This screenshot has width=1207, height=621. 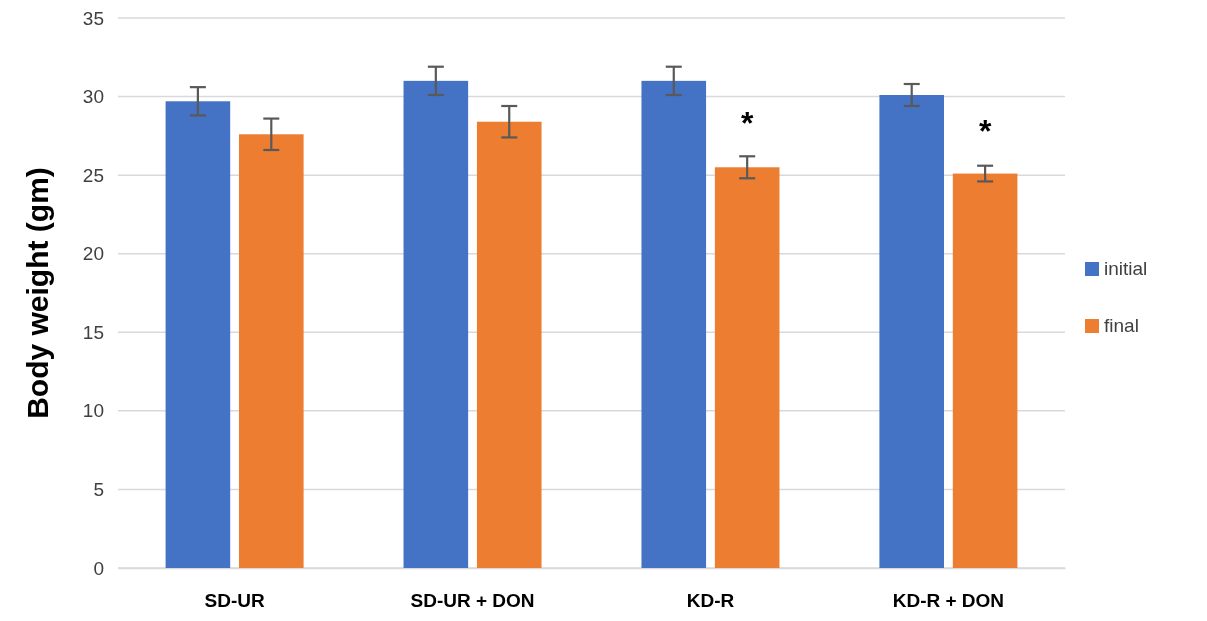 What do you see at coordinates (710, 601) in the screenshot?
I see `x-tick-label: KD-R` at bounding box center [710, 601].